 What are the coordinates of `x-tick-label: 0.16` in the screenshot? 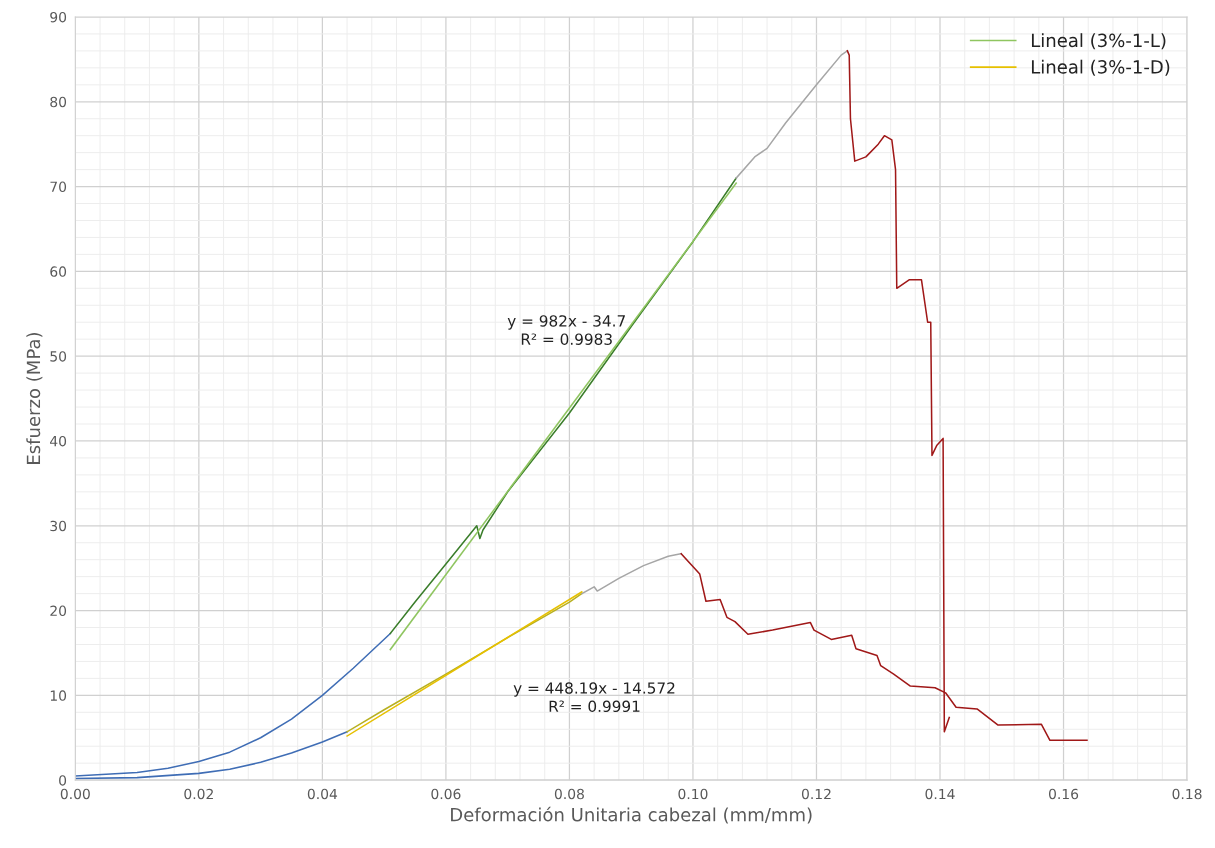 It's located at (1063, 794).